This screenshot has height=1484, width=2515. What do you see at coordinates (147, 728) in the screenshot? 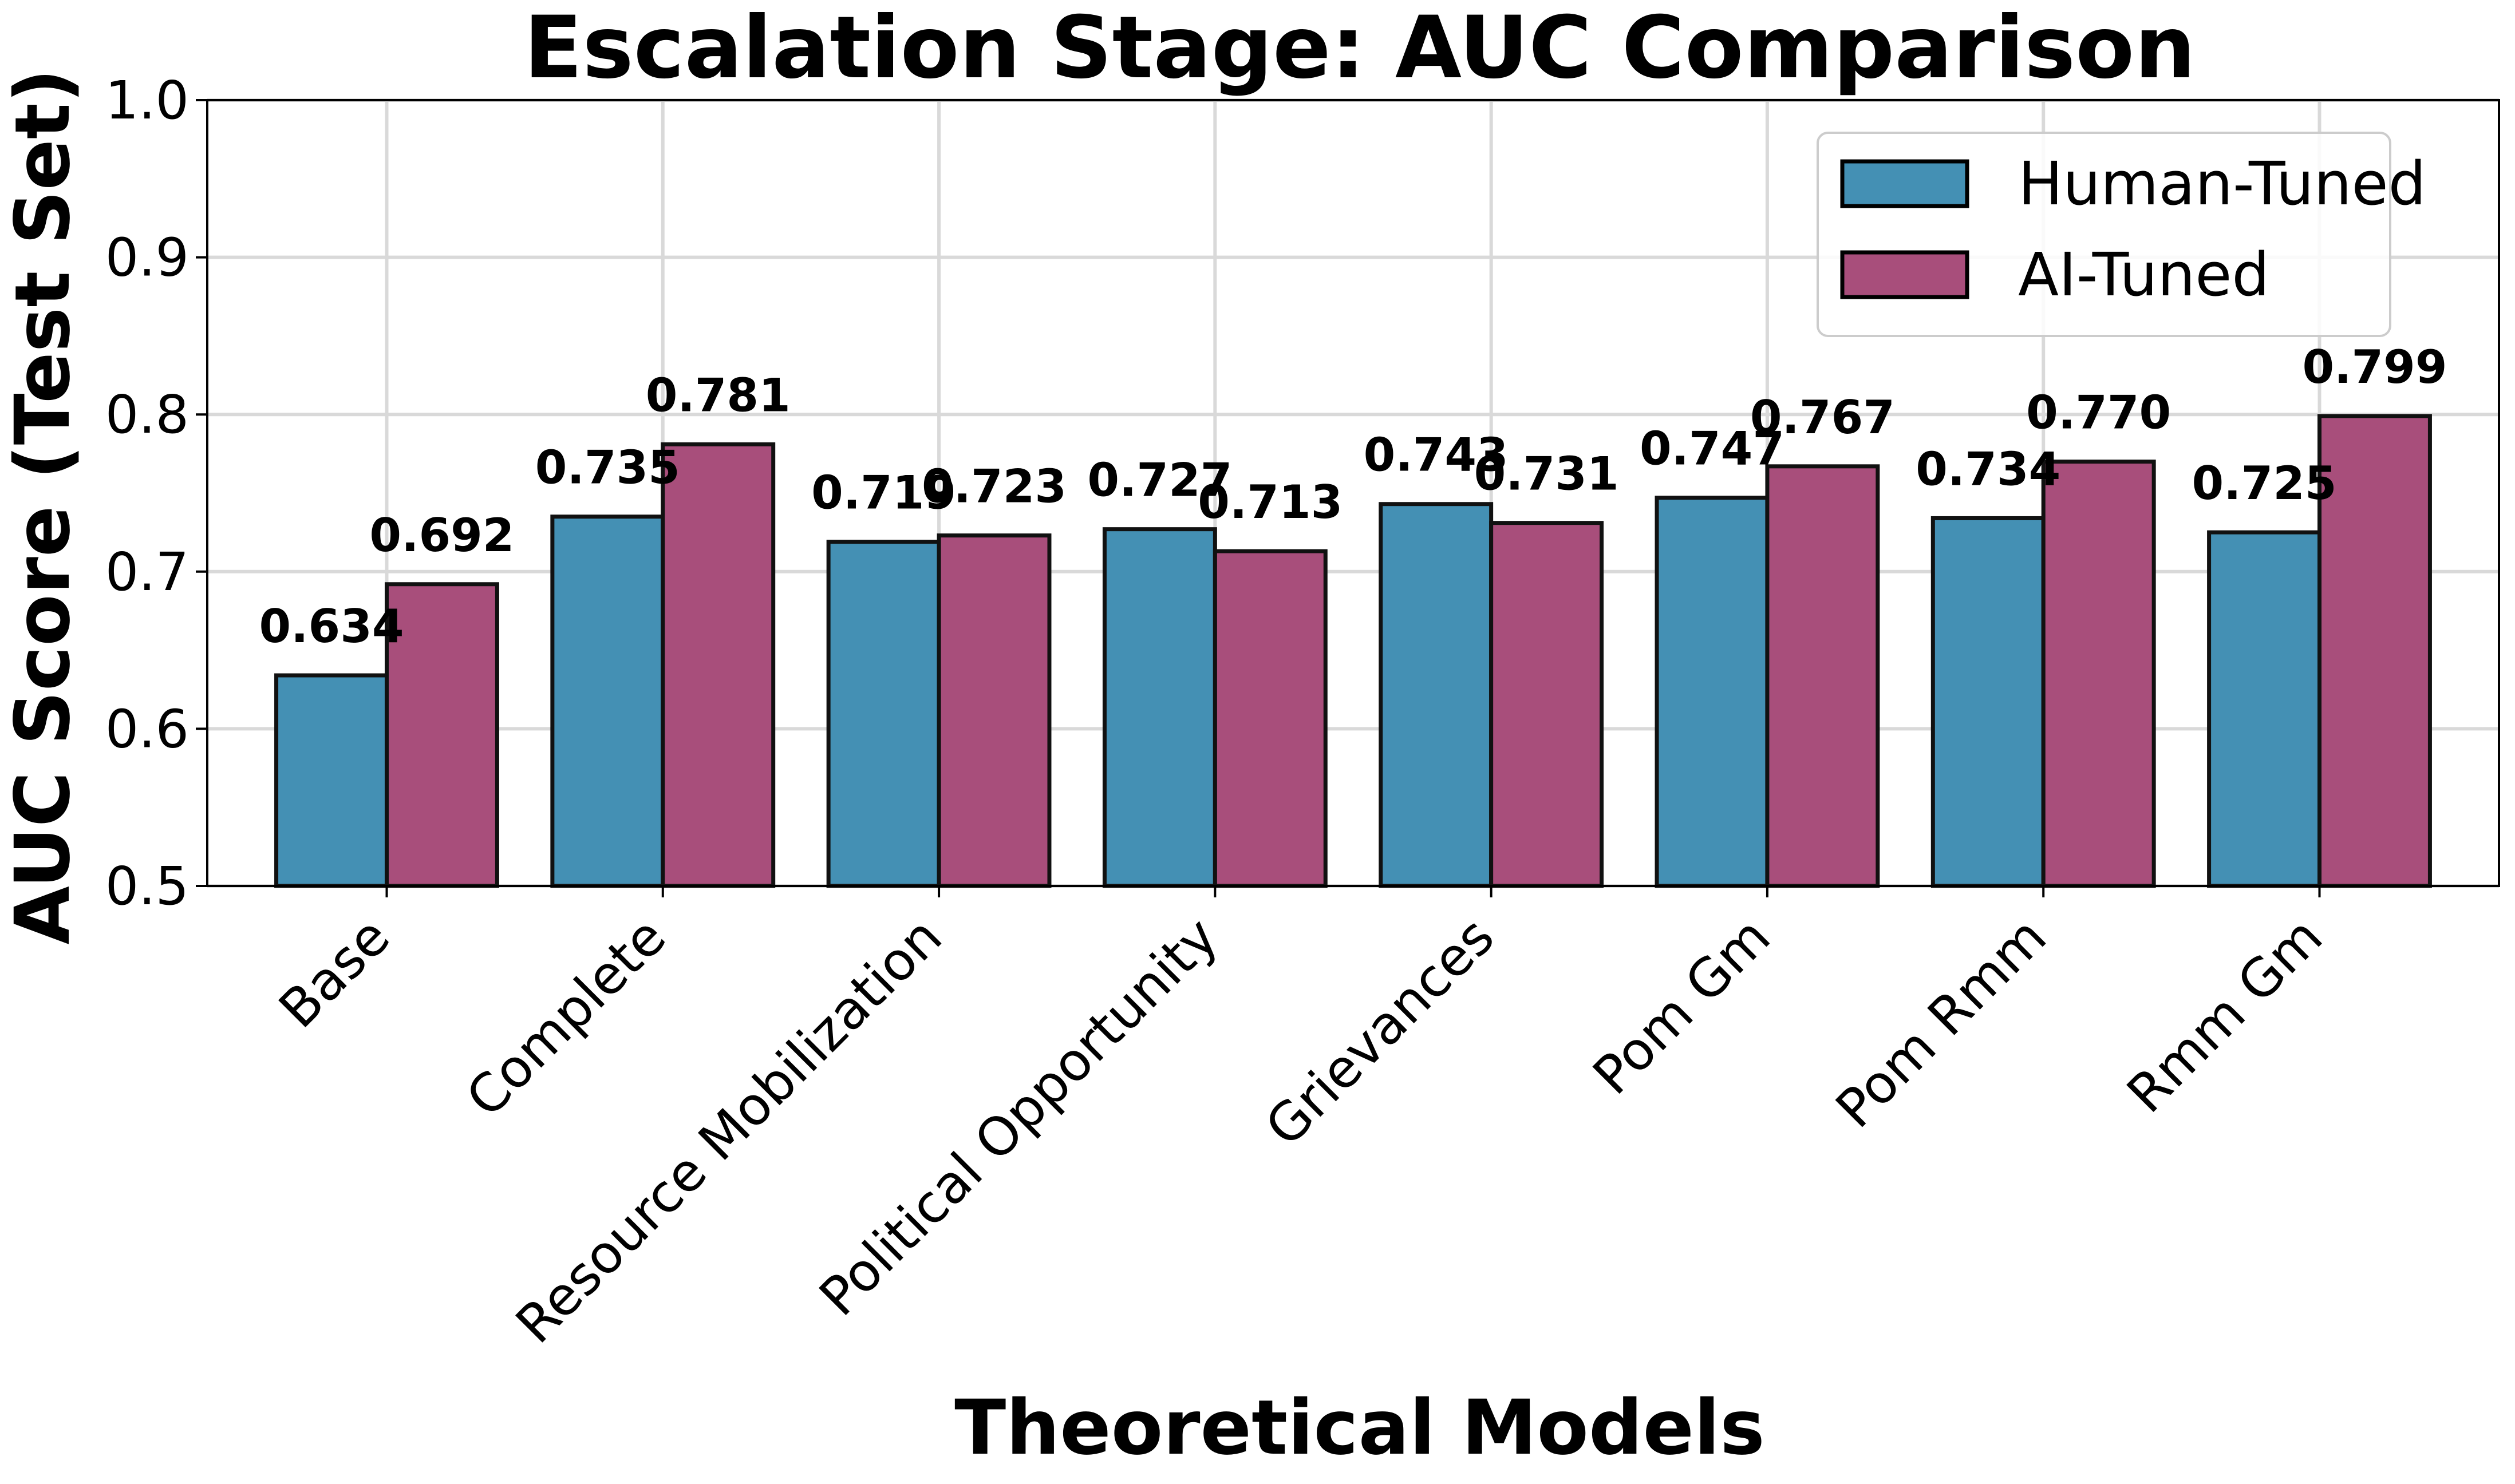
I see `y-tick-label: 0.6` at bounding box center [147, 728].